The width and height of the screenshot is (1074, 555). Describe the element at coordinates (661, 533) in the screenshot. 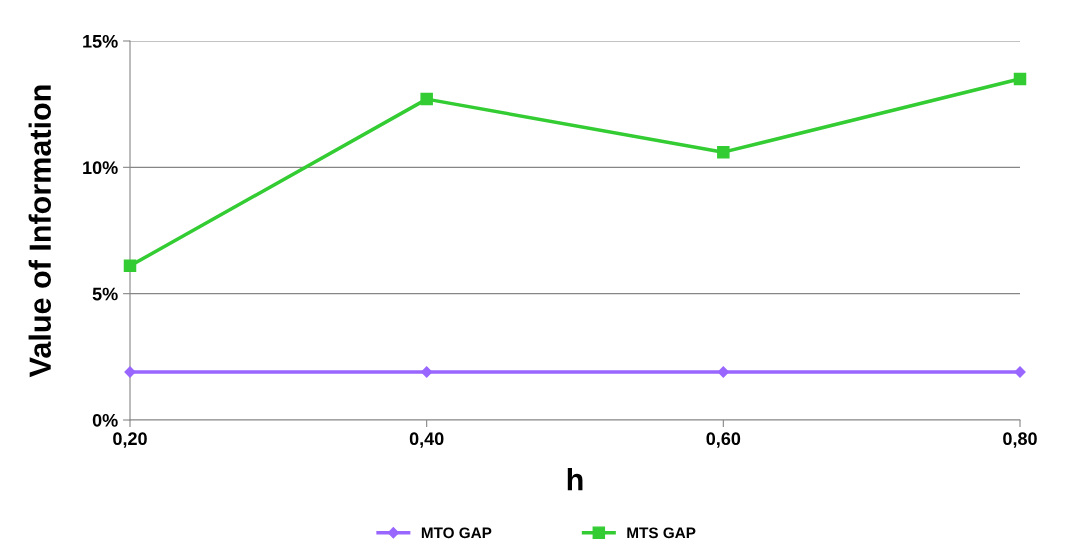

I see `legend-label: MTS GAP` at that location.